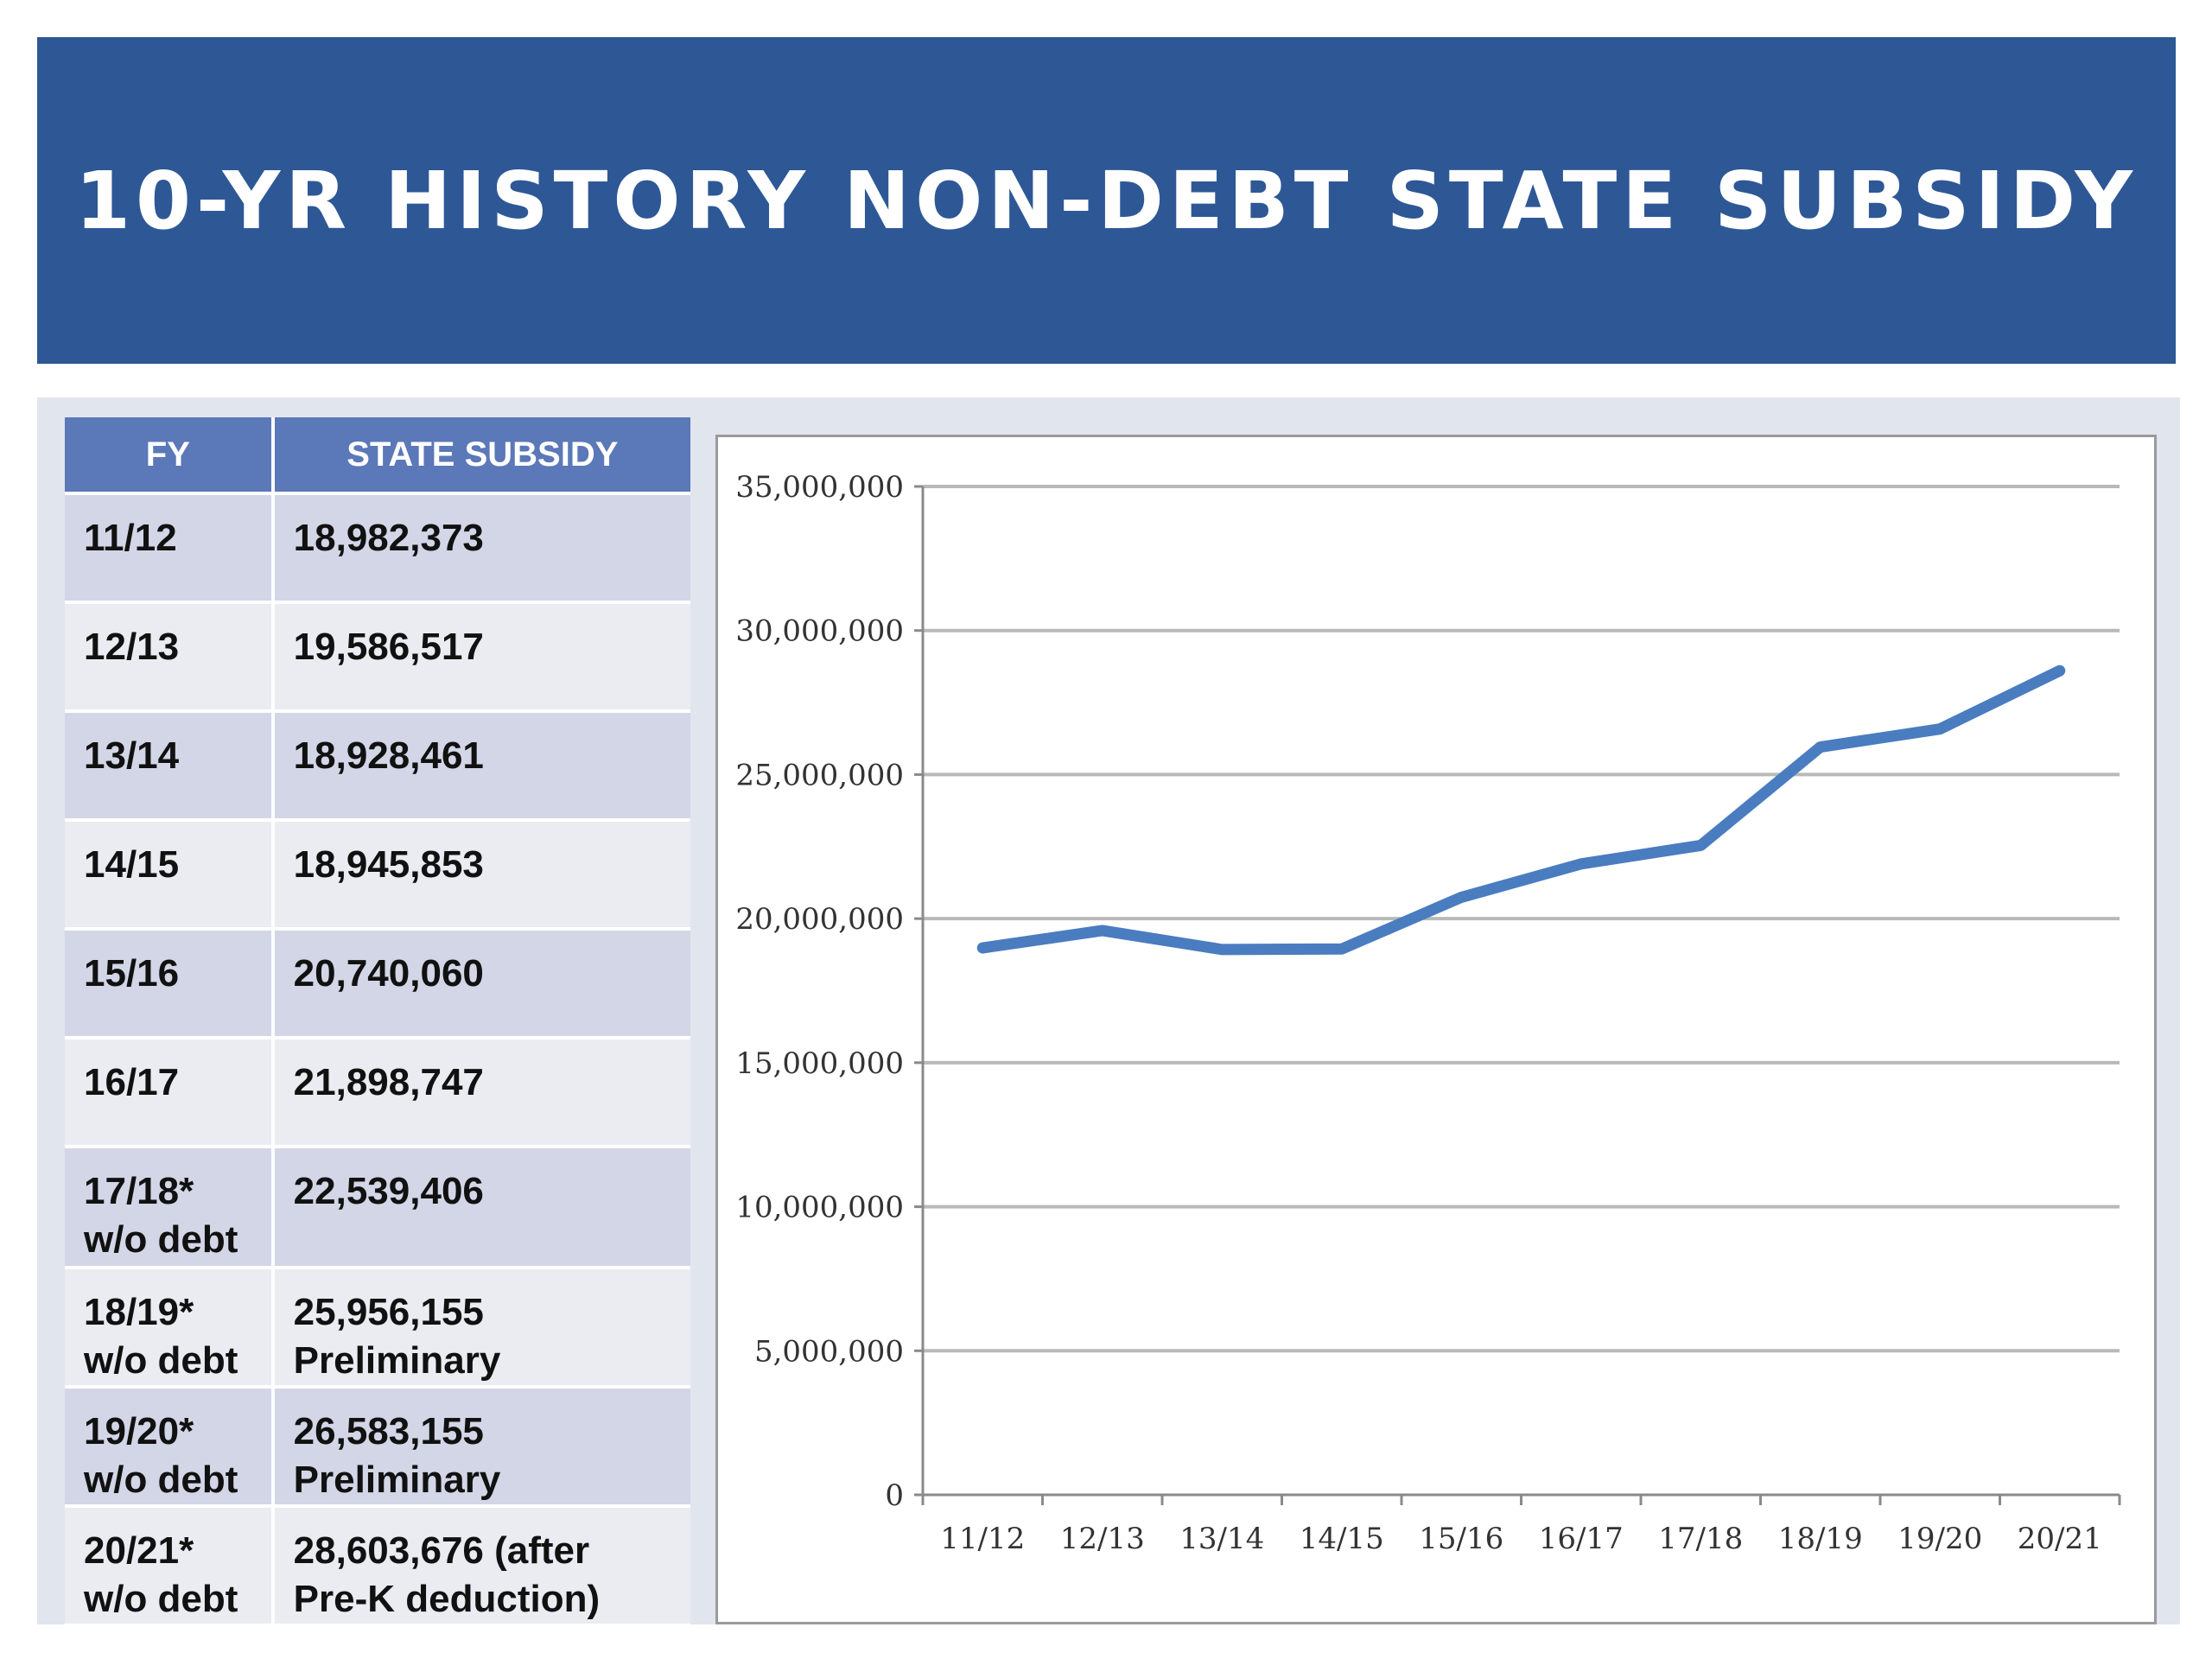 This screenshot has width=2212, height=1659. What do you see at coordinates (447, 1599) in the screenshot?
I see `subsidy-text: Pre-K deduction)` at bounding box center [447, 1599].